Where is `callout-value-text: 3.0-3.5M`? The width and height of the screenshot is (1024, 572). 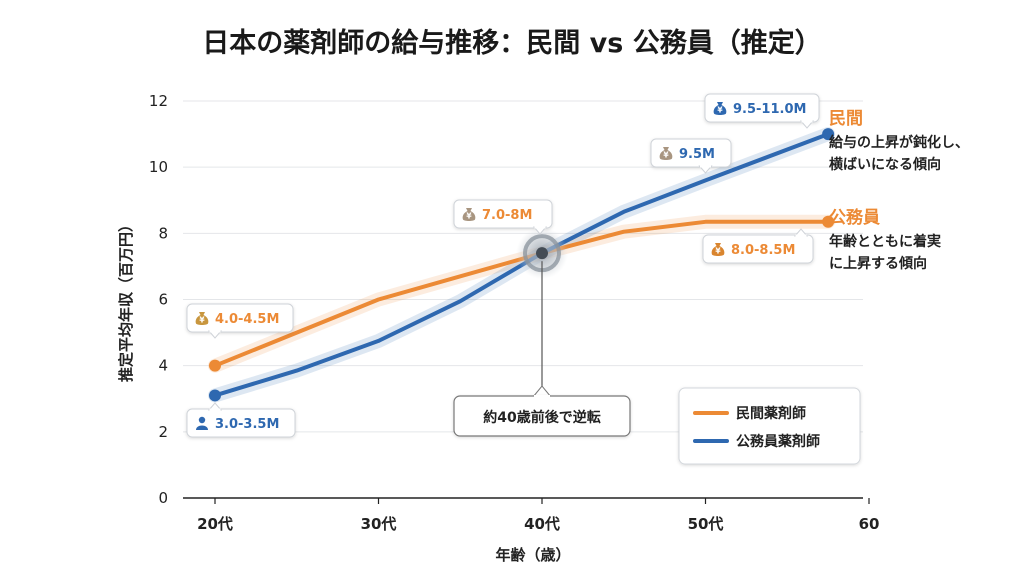
callout-value-text: 3.0-3.5M is located at coordinates (247, 424).